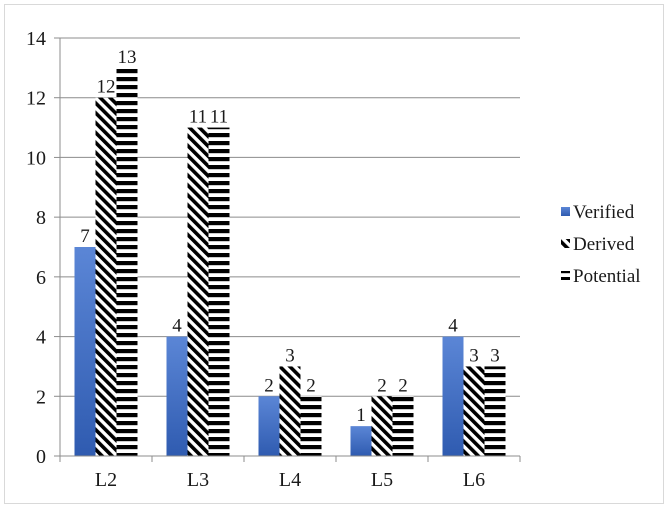 The width and height of the screenshot is (668, 510). What do you see at coordinates (41, 218) in the screenshot?
I see `y-tick-label: 8` at bounding box center [41, 218].